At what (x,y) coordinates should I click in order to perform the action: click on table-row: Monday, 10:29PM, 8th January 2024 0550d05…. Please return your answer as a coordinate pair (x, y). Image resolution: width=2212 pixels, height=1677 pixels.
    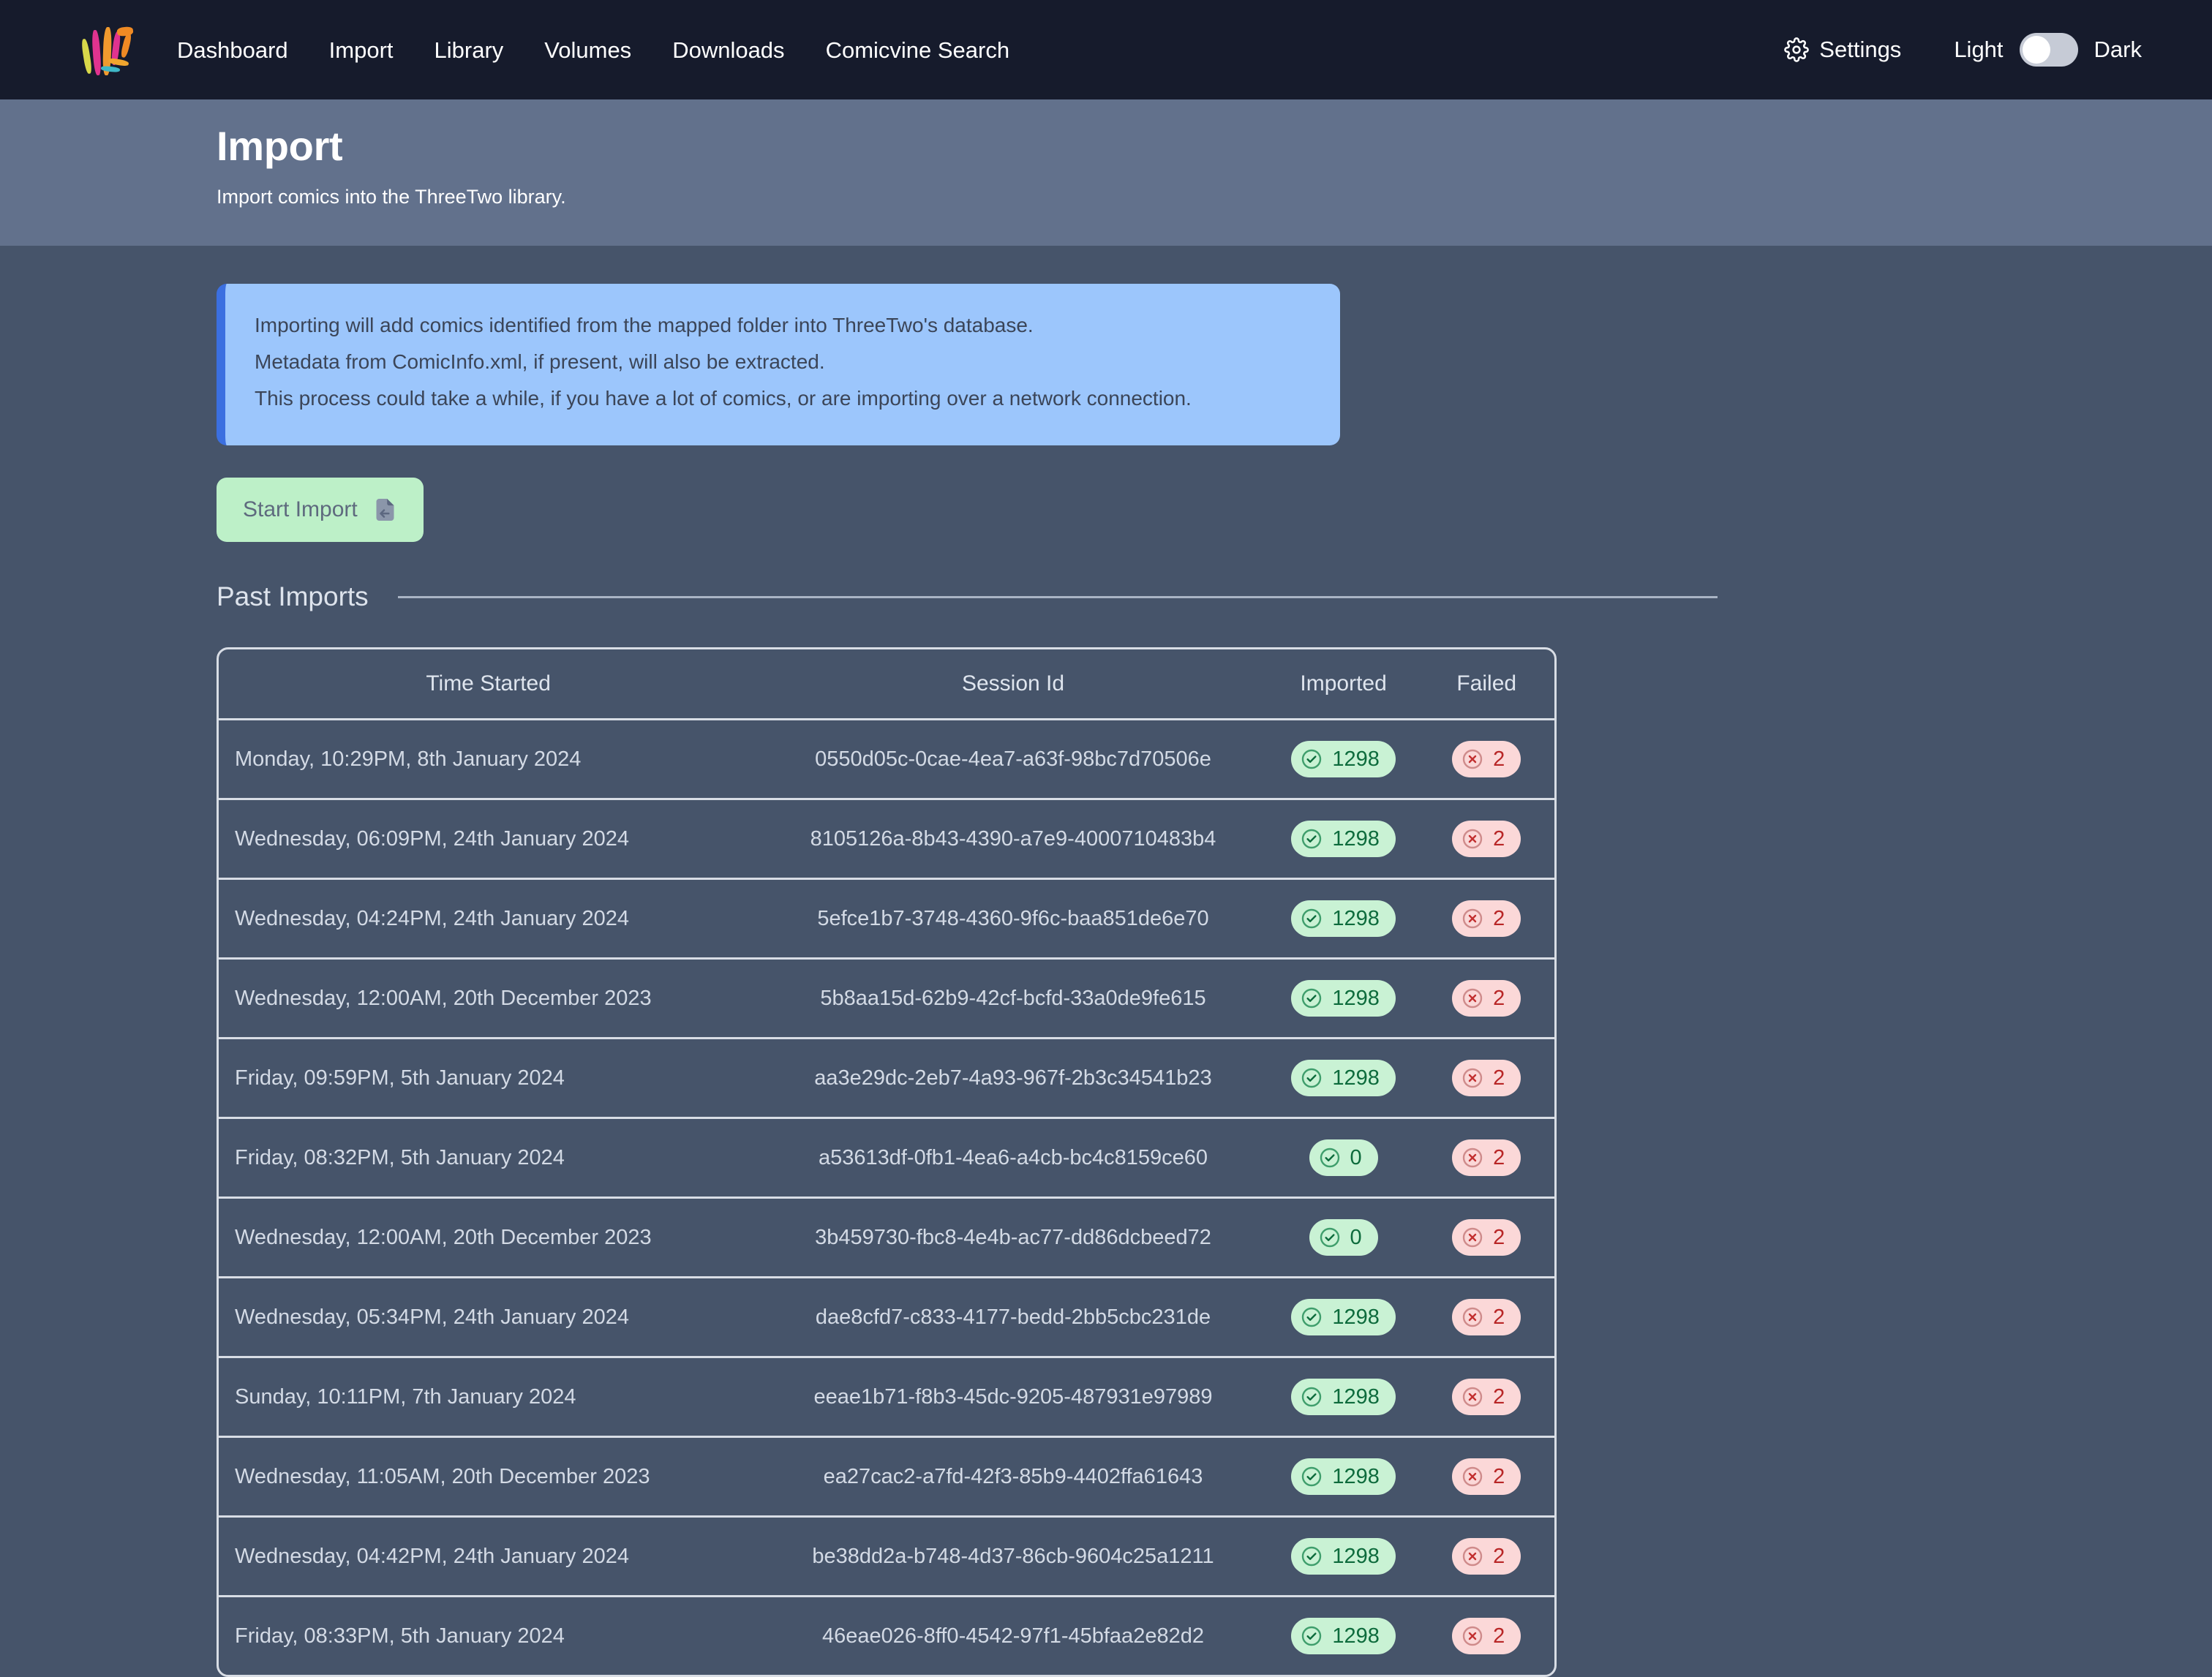
    Looking at the image, I should click on (886, 760).